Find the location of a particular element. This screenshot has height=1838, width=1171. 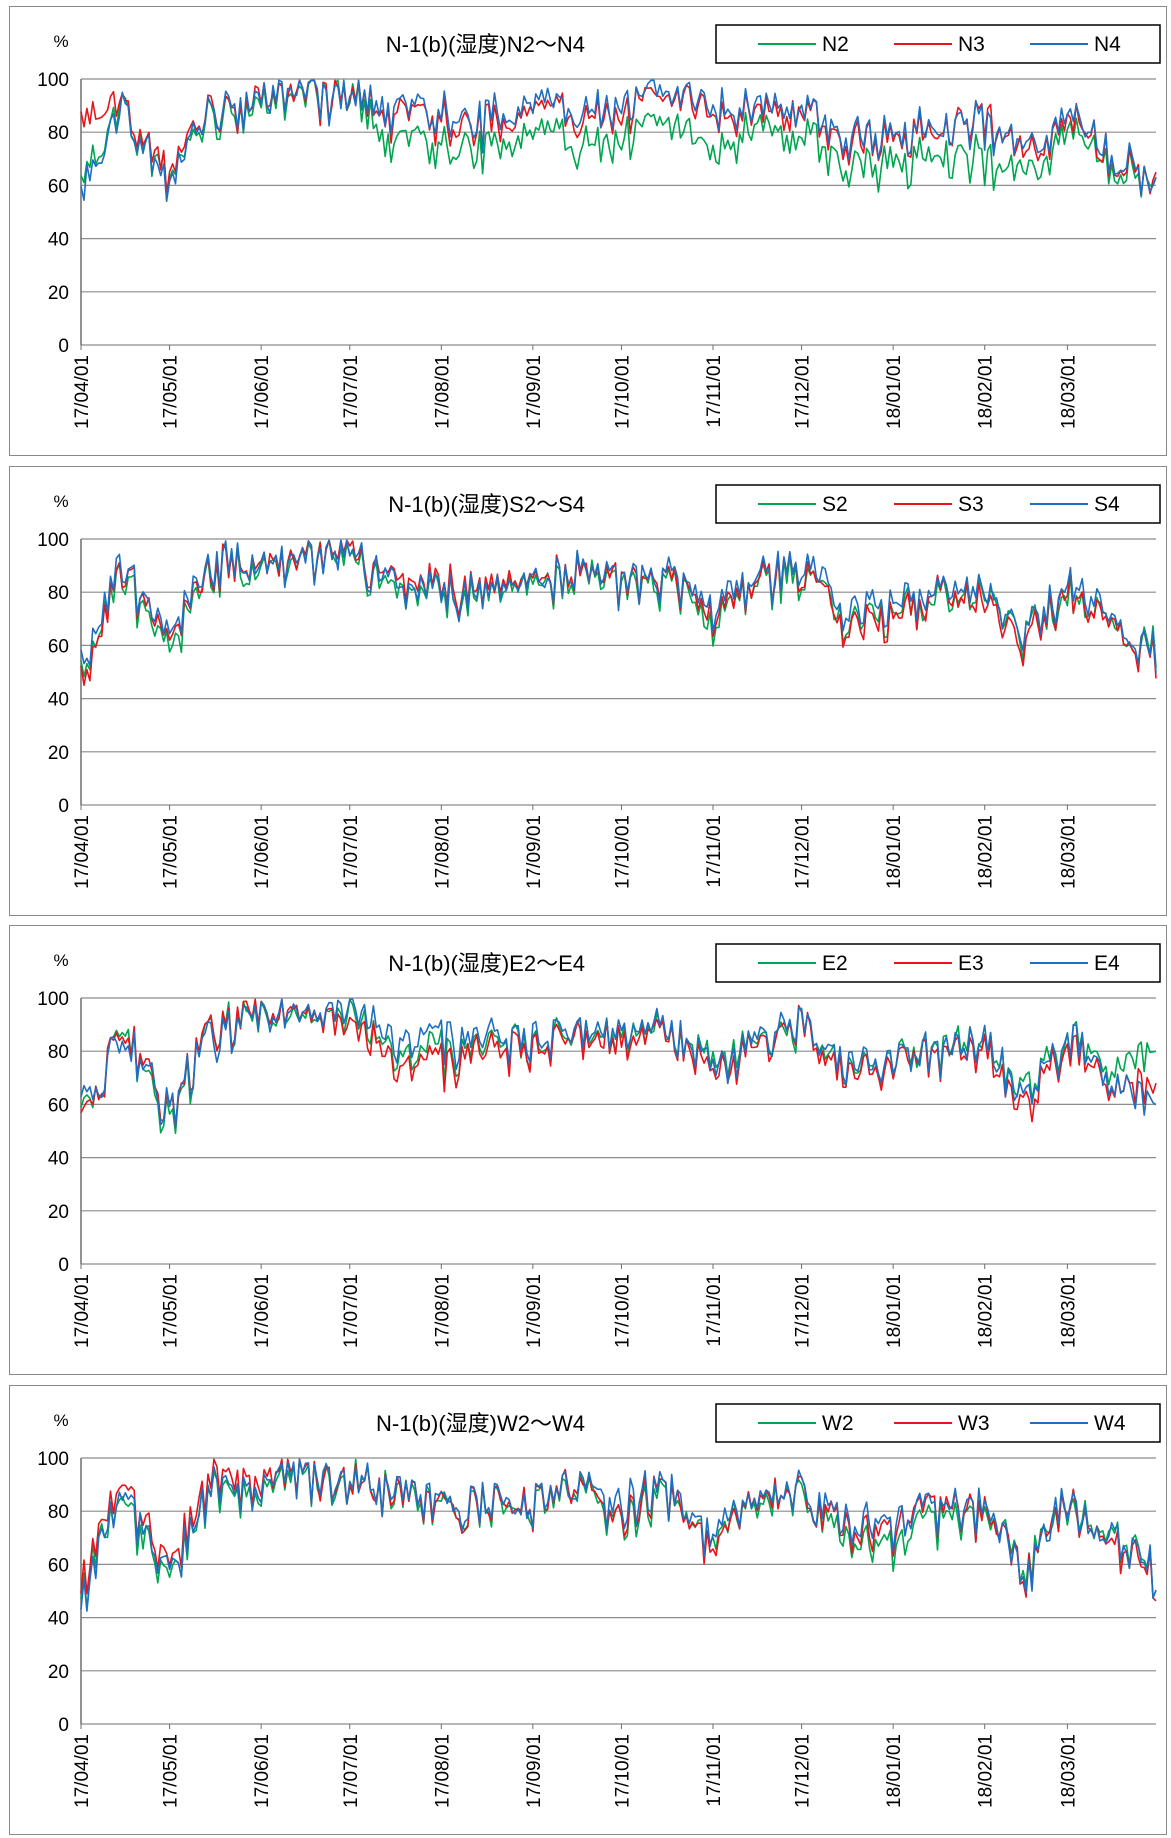

series-line-N2 is located at coordinates (618, 138).